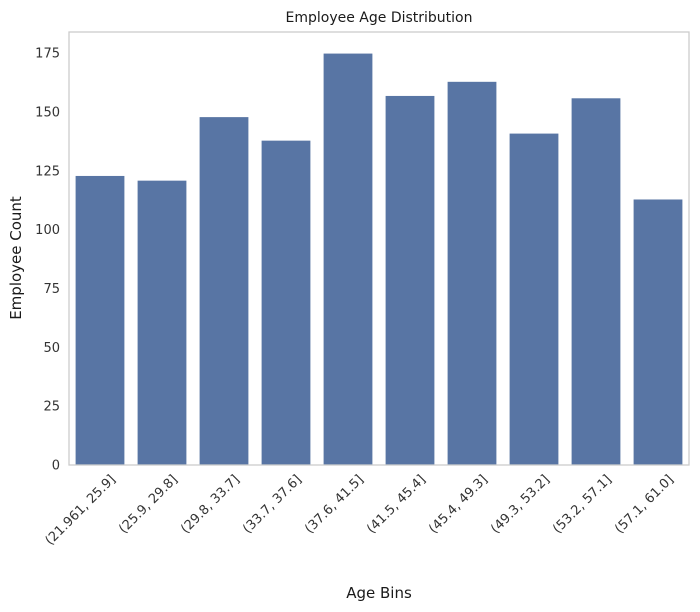 This screenshot has height=612, width=700. What do you see at coordinates (47, 113) in the screenshot?
I see `y-tick-label: 150` at bounding box center [47, 113].